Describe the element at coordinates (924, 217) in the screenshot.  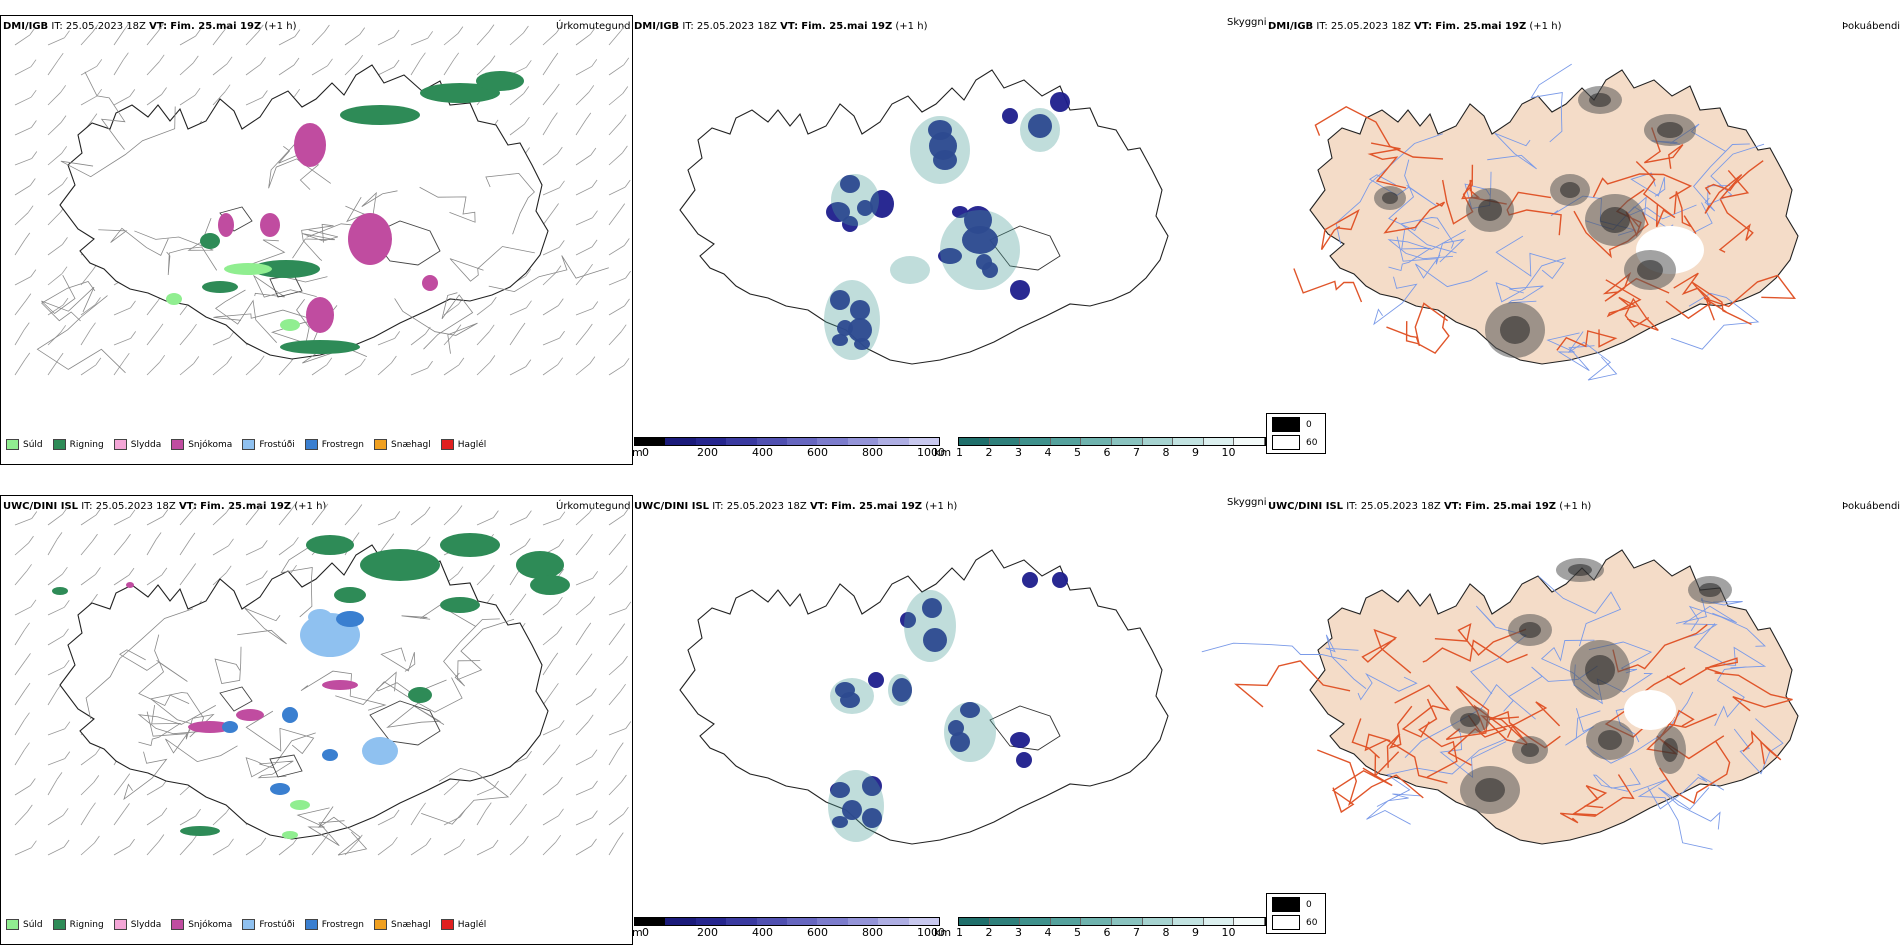
I see `coastline` at that location.